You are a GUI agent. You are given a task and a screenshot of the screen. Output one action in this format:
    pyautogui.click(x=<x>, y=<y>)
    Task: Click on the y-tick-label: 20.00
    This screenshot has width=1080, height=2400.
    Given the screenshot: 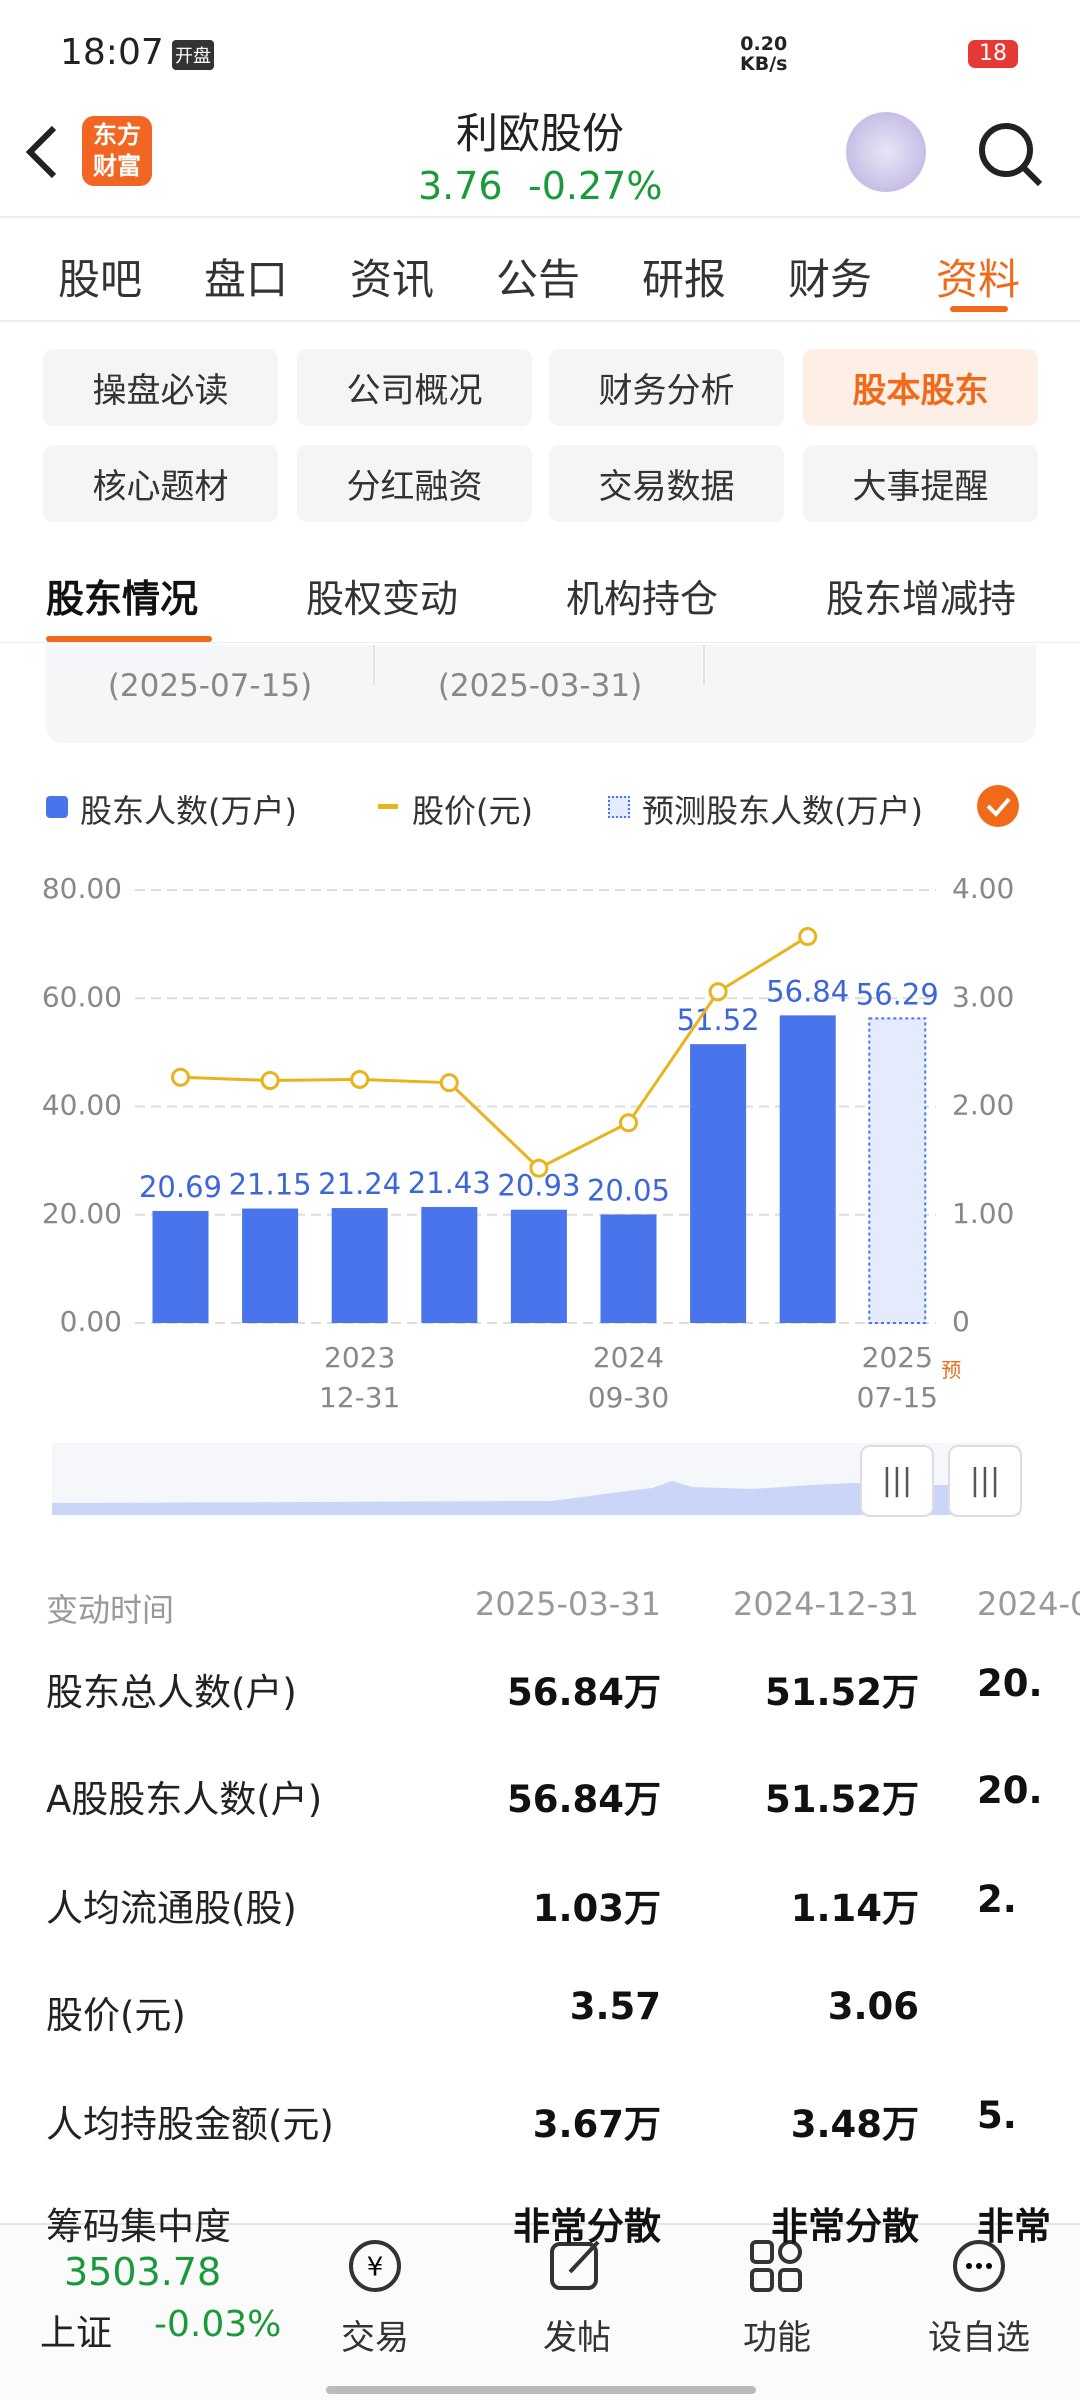 What is the action you would take?
    pyautogui.click(x=82, y=1213)
    